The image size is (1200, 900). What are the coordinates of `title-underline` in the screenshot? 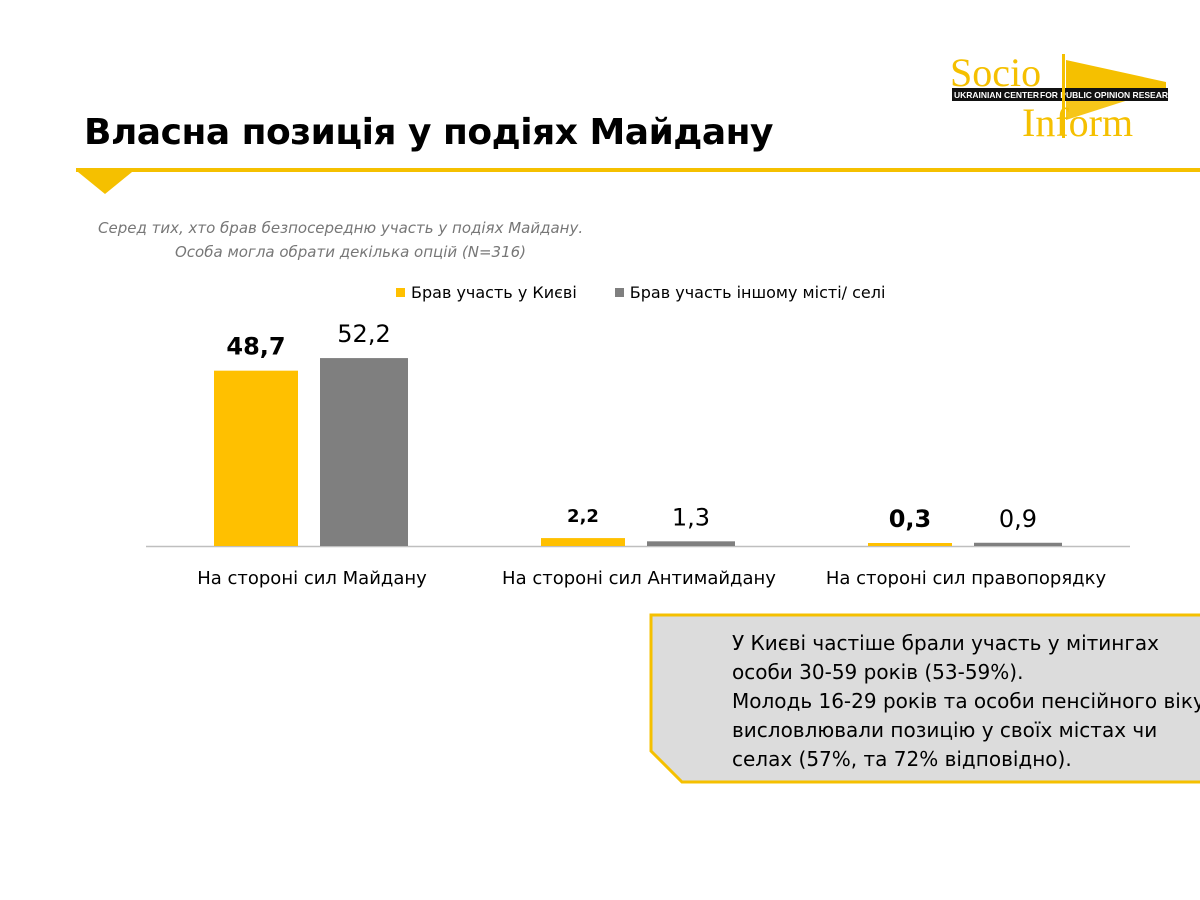 It's located at (638, 170).